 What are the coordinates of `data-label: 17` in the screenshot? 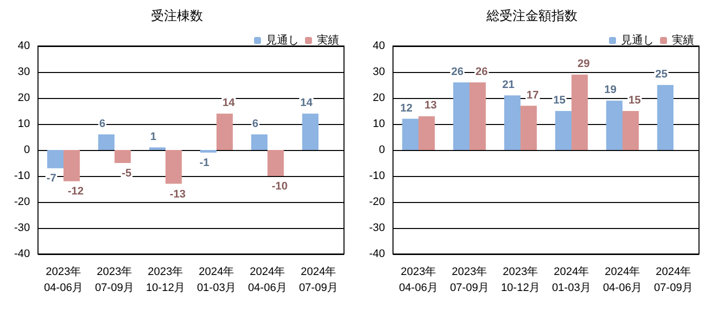 It's located at (532, 95).